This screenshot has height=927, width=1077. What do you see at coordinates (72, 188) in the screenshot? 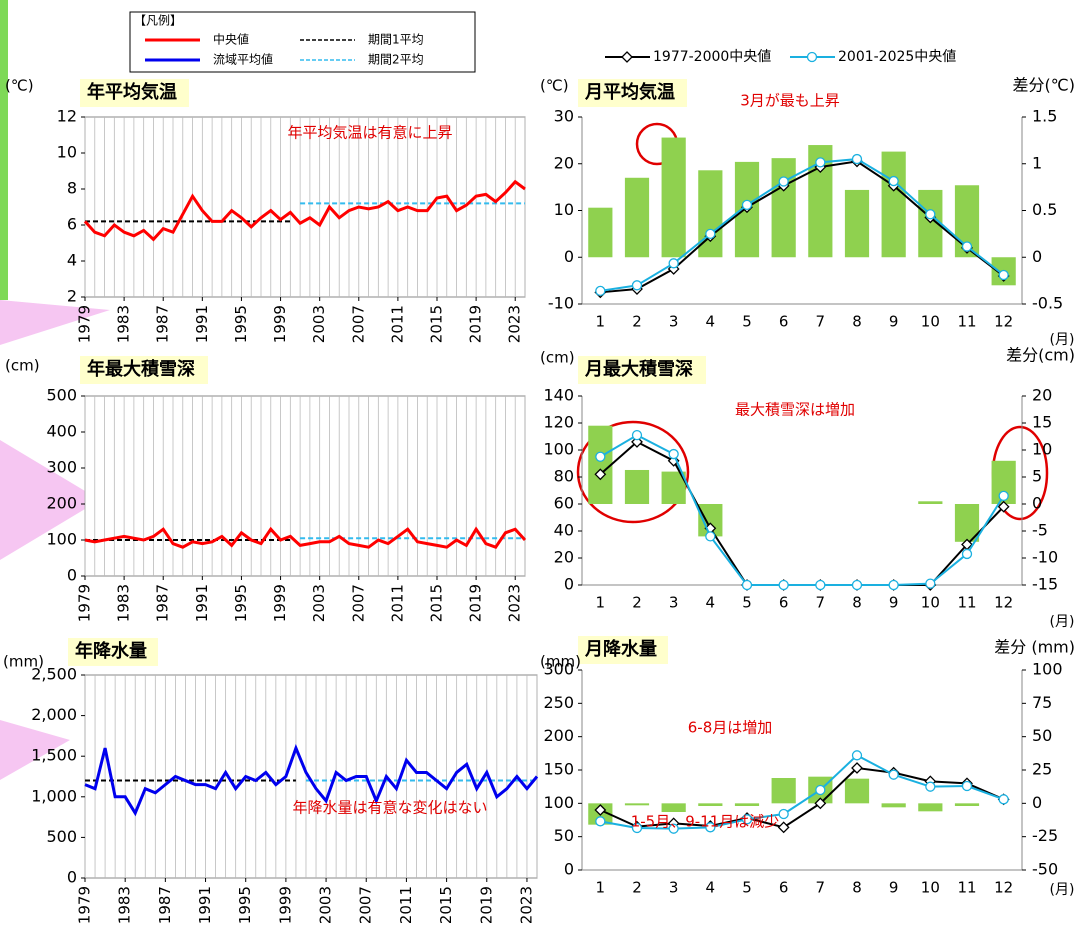
I see `y-tick-label: 8` at bounding box center [72, 188].